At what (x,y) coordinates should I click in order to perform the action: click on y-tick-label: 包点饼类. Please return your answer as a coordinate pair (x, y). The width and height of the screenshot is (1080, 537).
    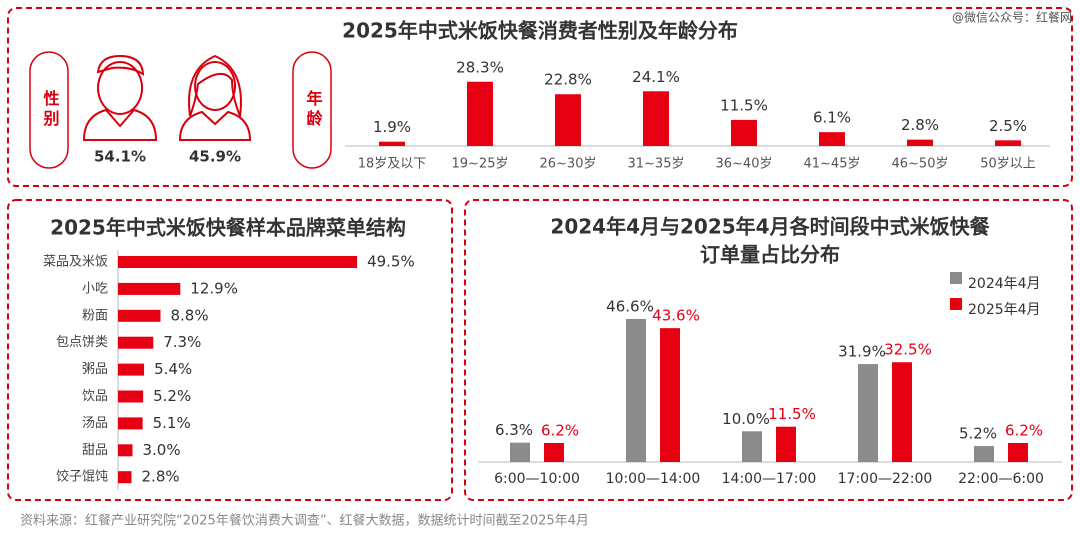
    Looking at the image, I should click on (82, 342).